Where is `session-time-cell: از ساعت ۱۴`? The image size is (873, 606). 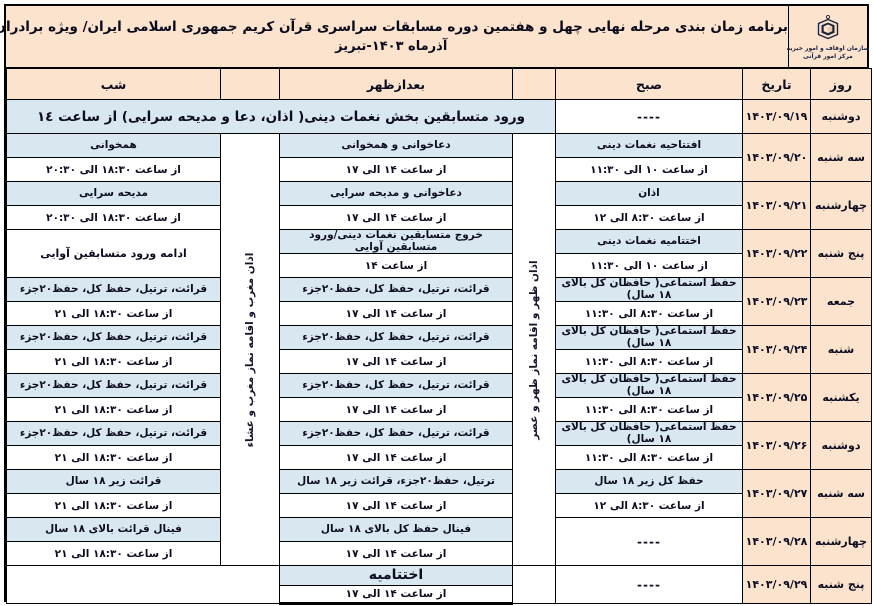
session-time-cell: از ساعت ۱۴ is located at coordinates (396, 266).